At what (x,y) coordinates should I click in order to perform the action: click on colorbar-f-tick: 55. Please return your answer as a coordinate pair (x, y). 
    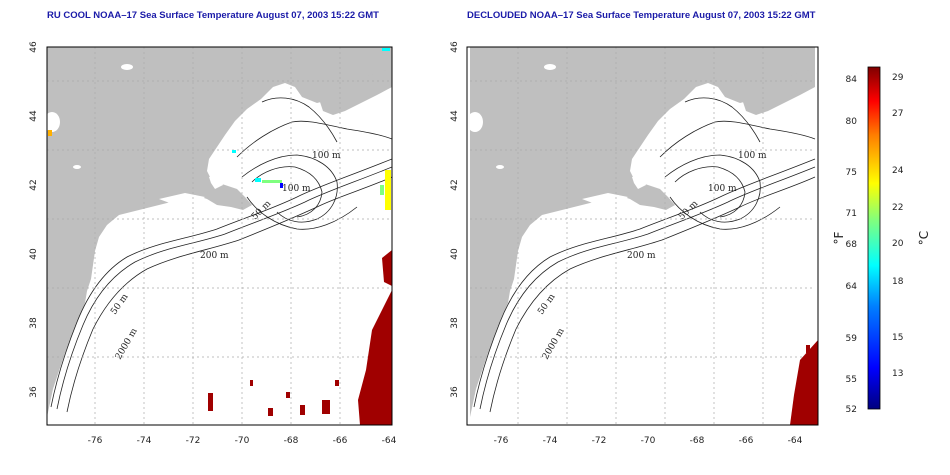
    Looking at the image, I should click on (851, 380).